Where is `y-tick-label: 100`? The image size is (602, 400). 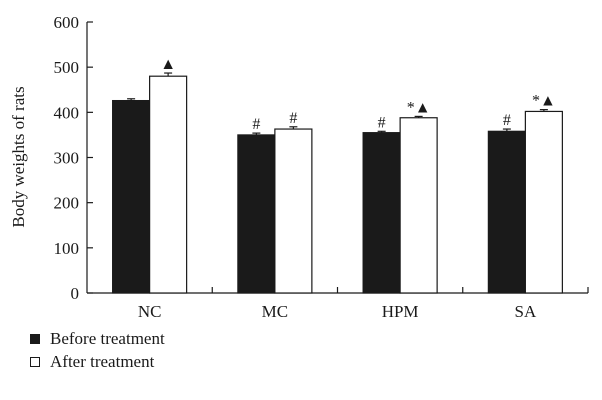 y-tick-label: 100 is located at coordinates (67, 248).